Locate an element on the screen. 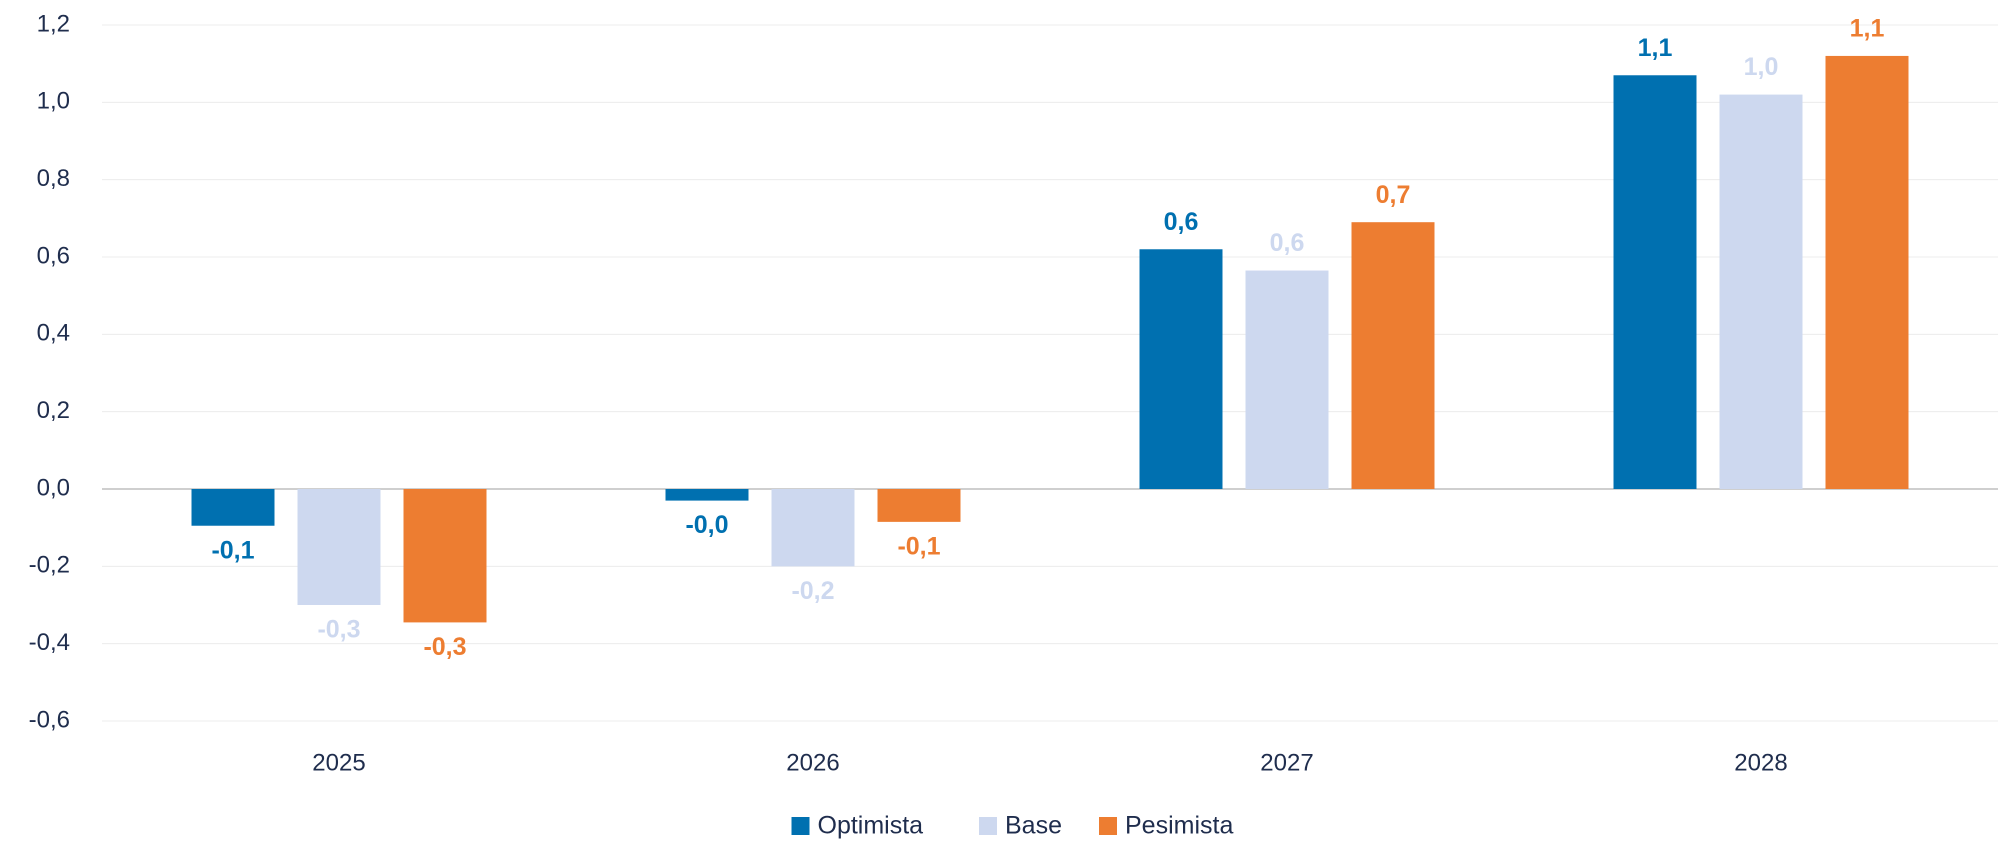 The height and width of the screenshot is (842, 1998). data-label: 0,7 is located at coordinates (1393, 195).